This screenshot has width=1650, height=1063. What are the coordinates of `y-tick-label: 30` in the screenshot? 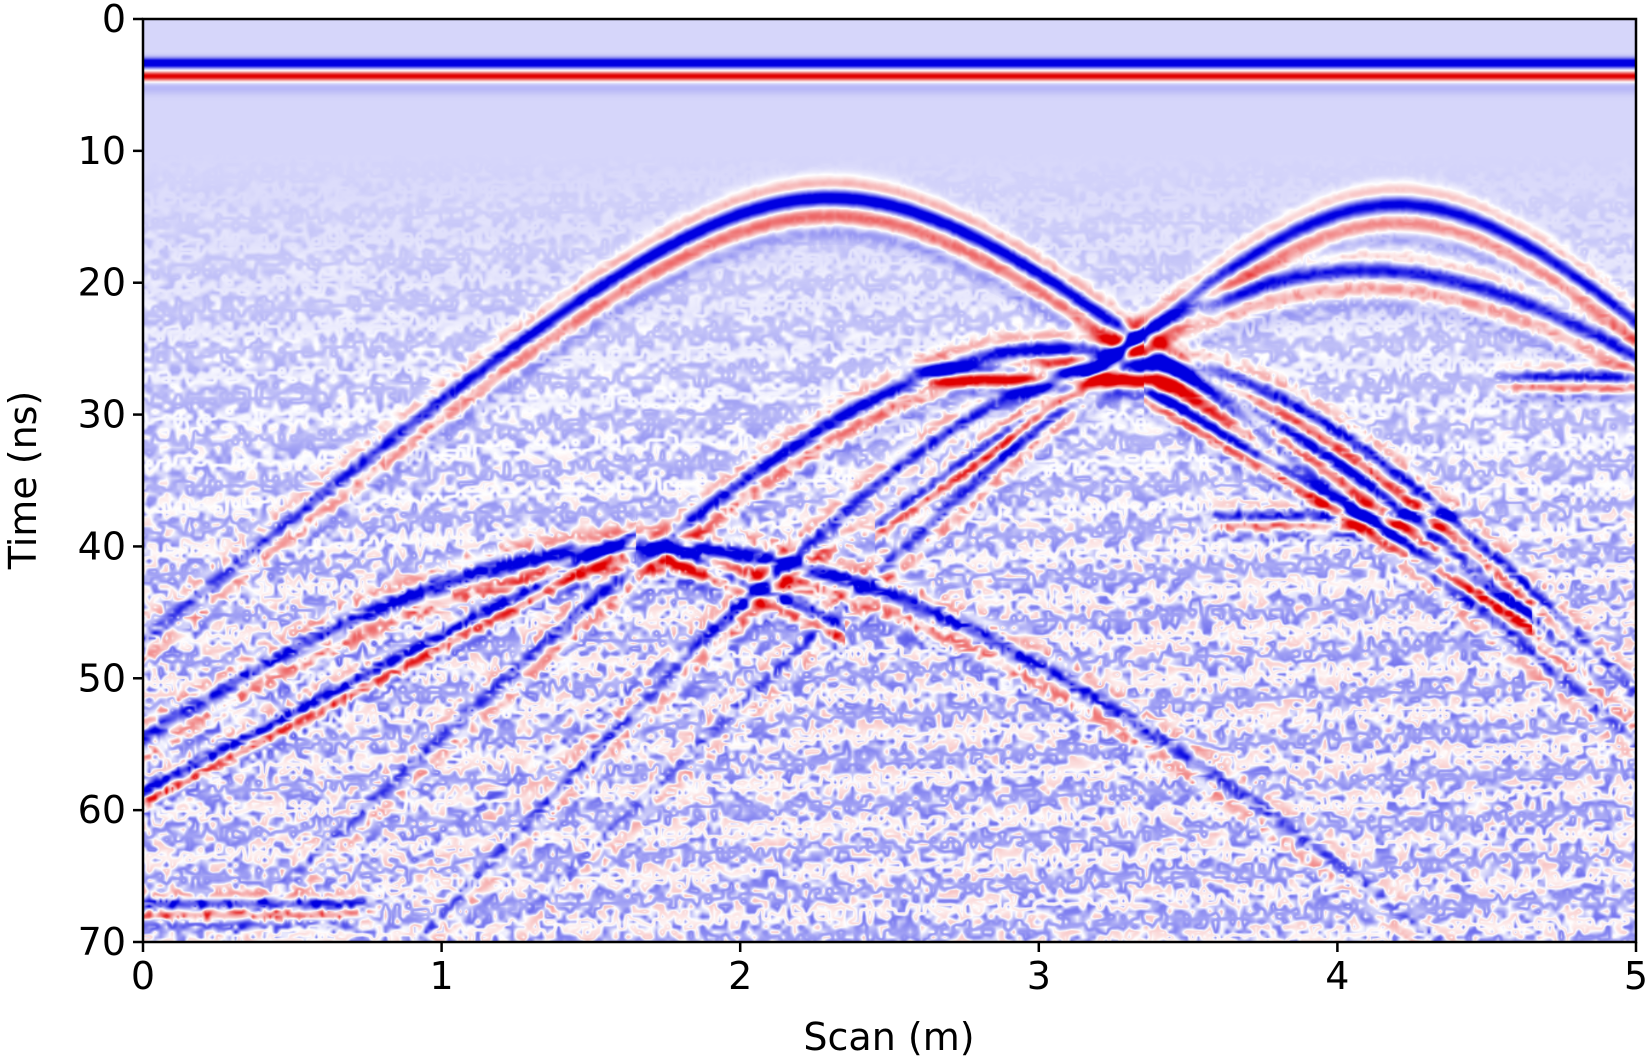 It's located at (102, 415).